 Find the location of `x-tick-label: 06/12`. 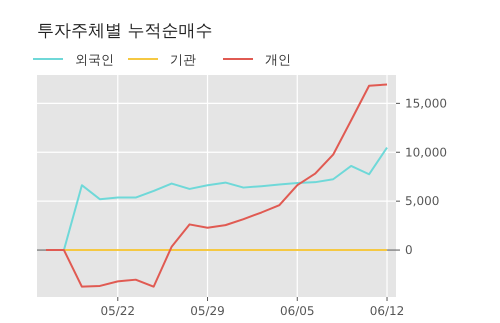

x-tick-label: 06/12 is located at coordinates (387, 311).